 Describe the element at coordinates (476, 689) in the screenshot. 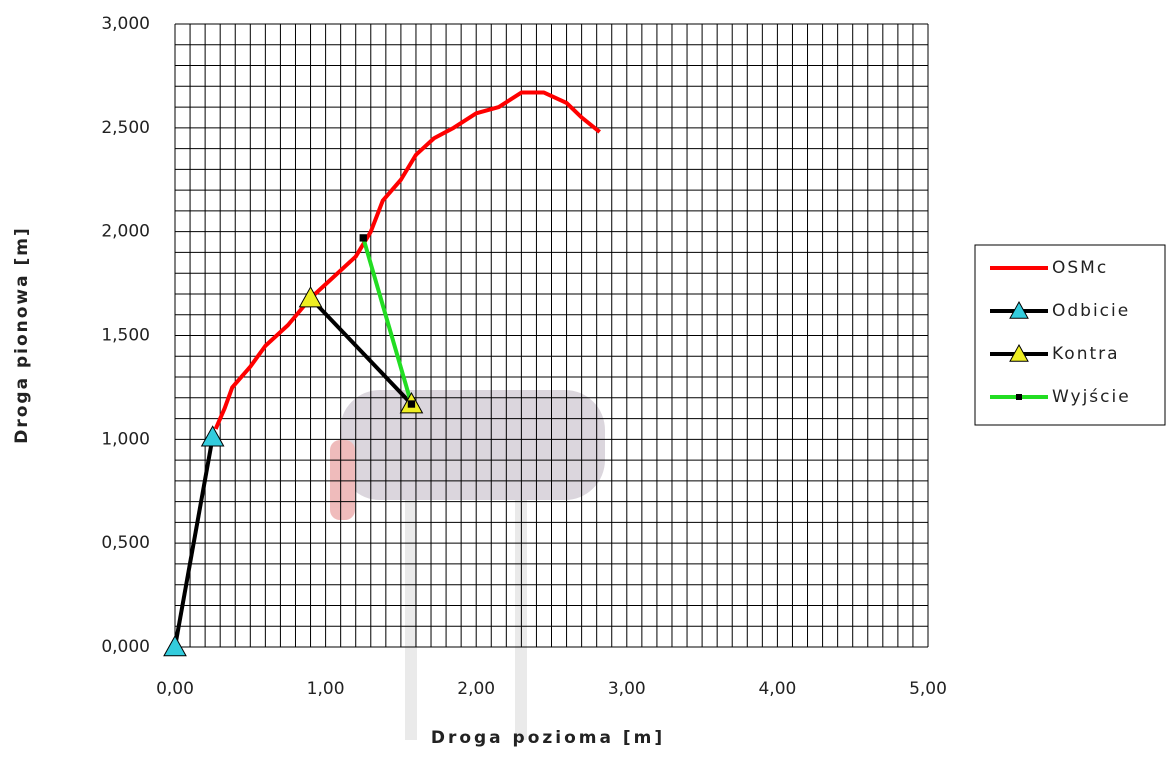

I see `x-tick-label: 2,00` at that location.